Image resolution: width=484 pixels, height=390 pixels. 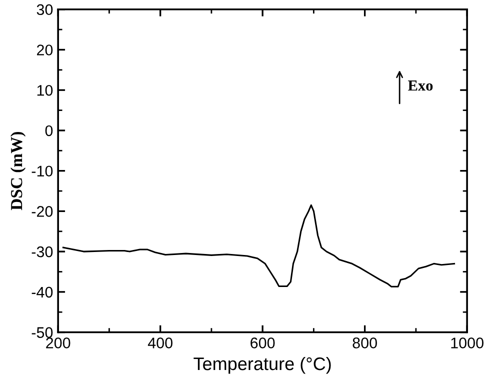 I want to click on y-tick-label: -20, so click(x=42, y=211).